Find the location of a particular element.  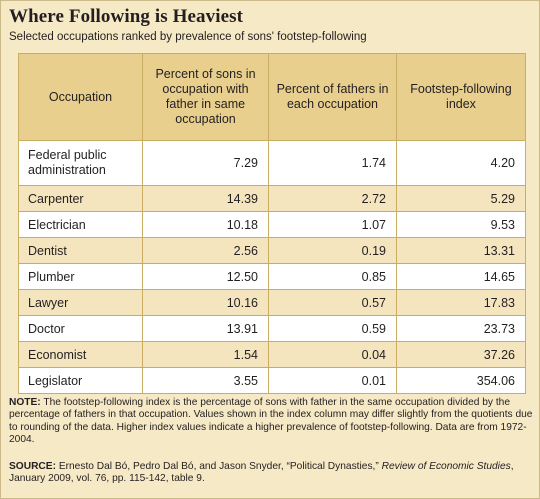

table-row: Dentist 2.56 0.19 13.31 is located at coordinates (272, 250).